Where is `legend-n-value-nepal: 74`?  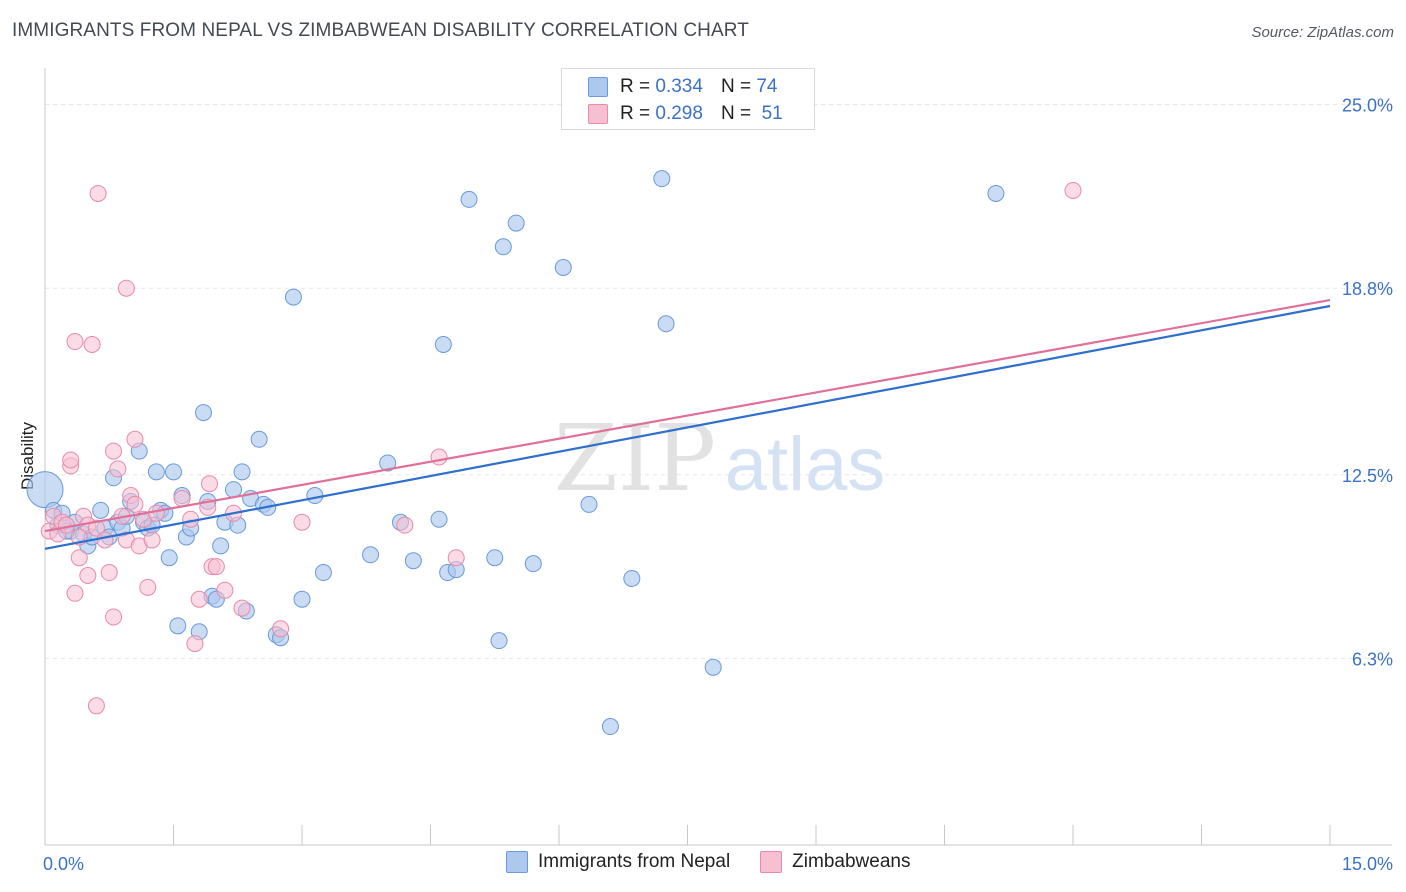
legend-n-value-nepal: 74 is located at coordinates (767, 86).